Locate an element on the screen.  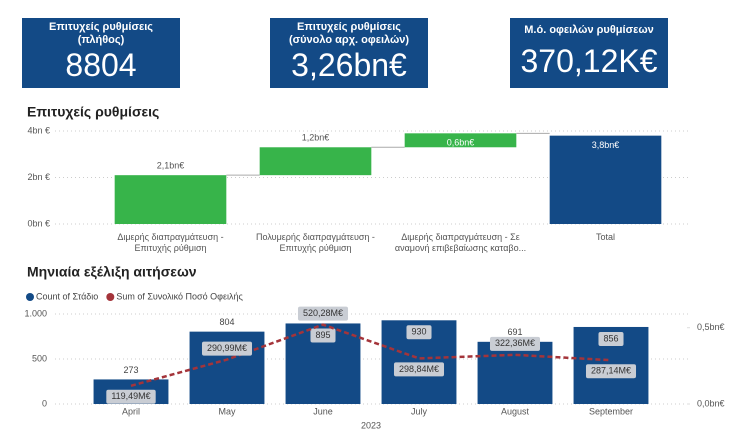
data-label: 287,14M€ is located at coordinates (611, 371).